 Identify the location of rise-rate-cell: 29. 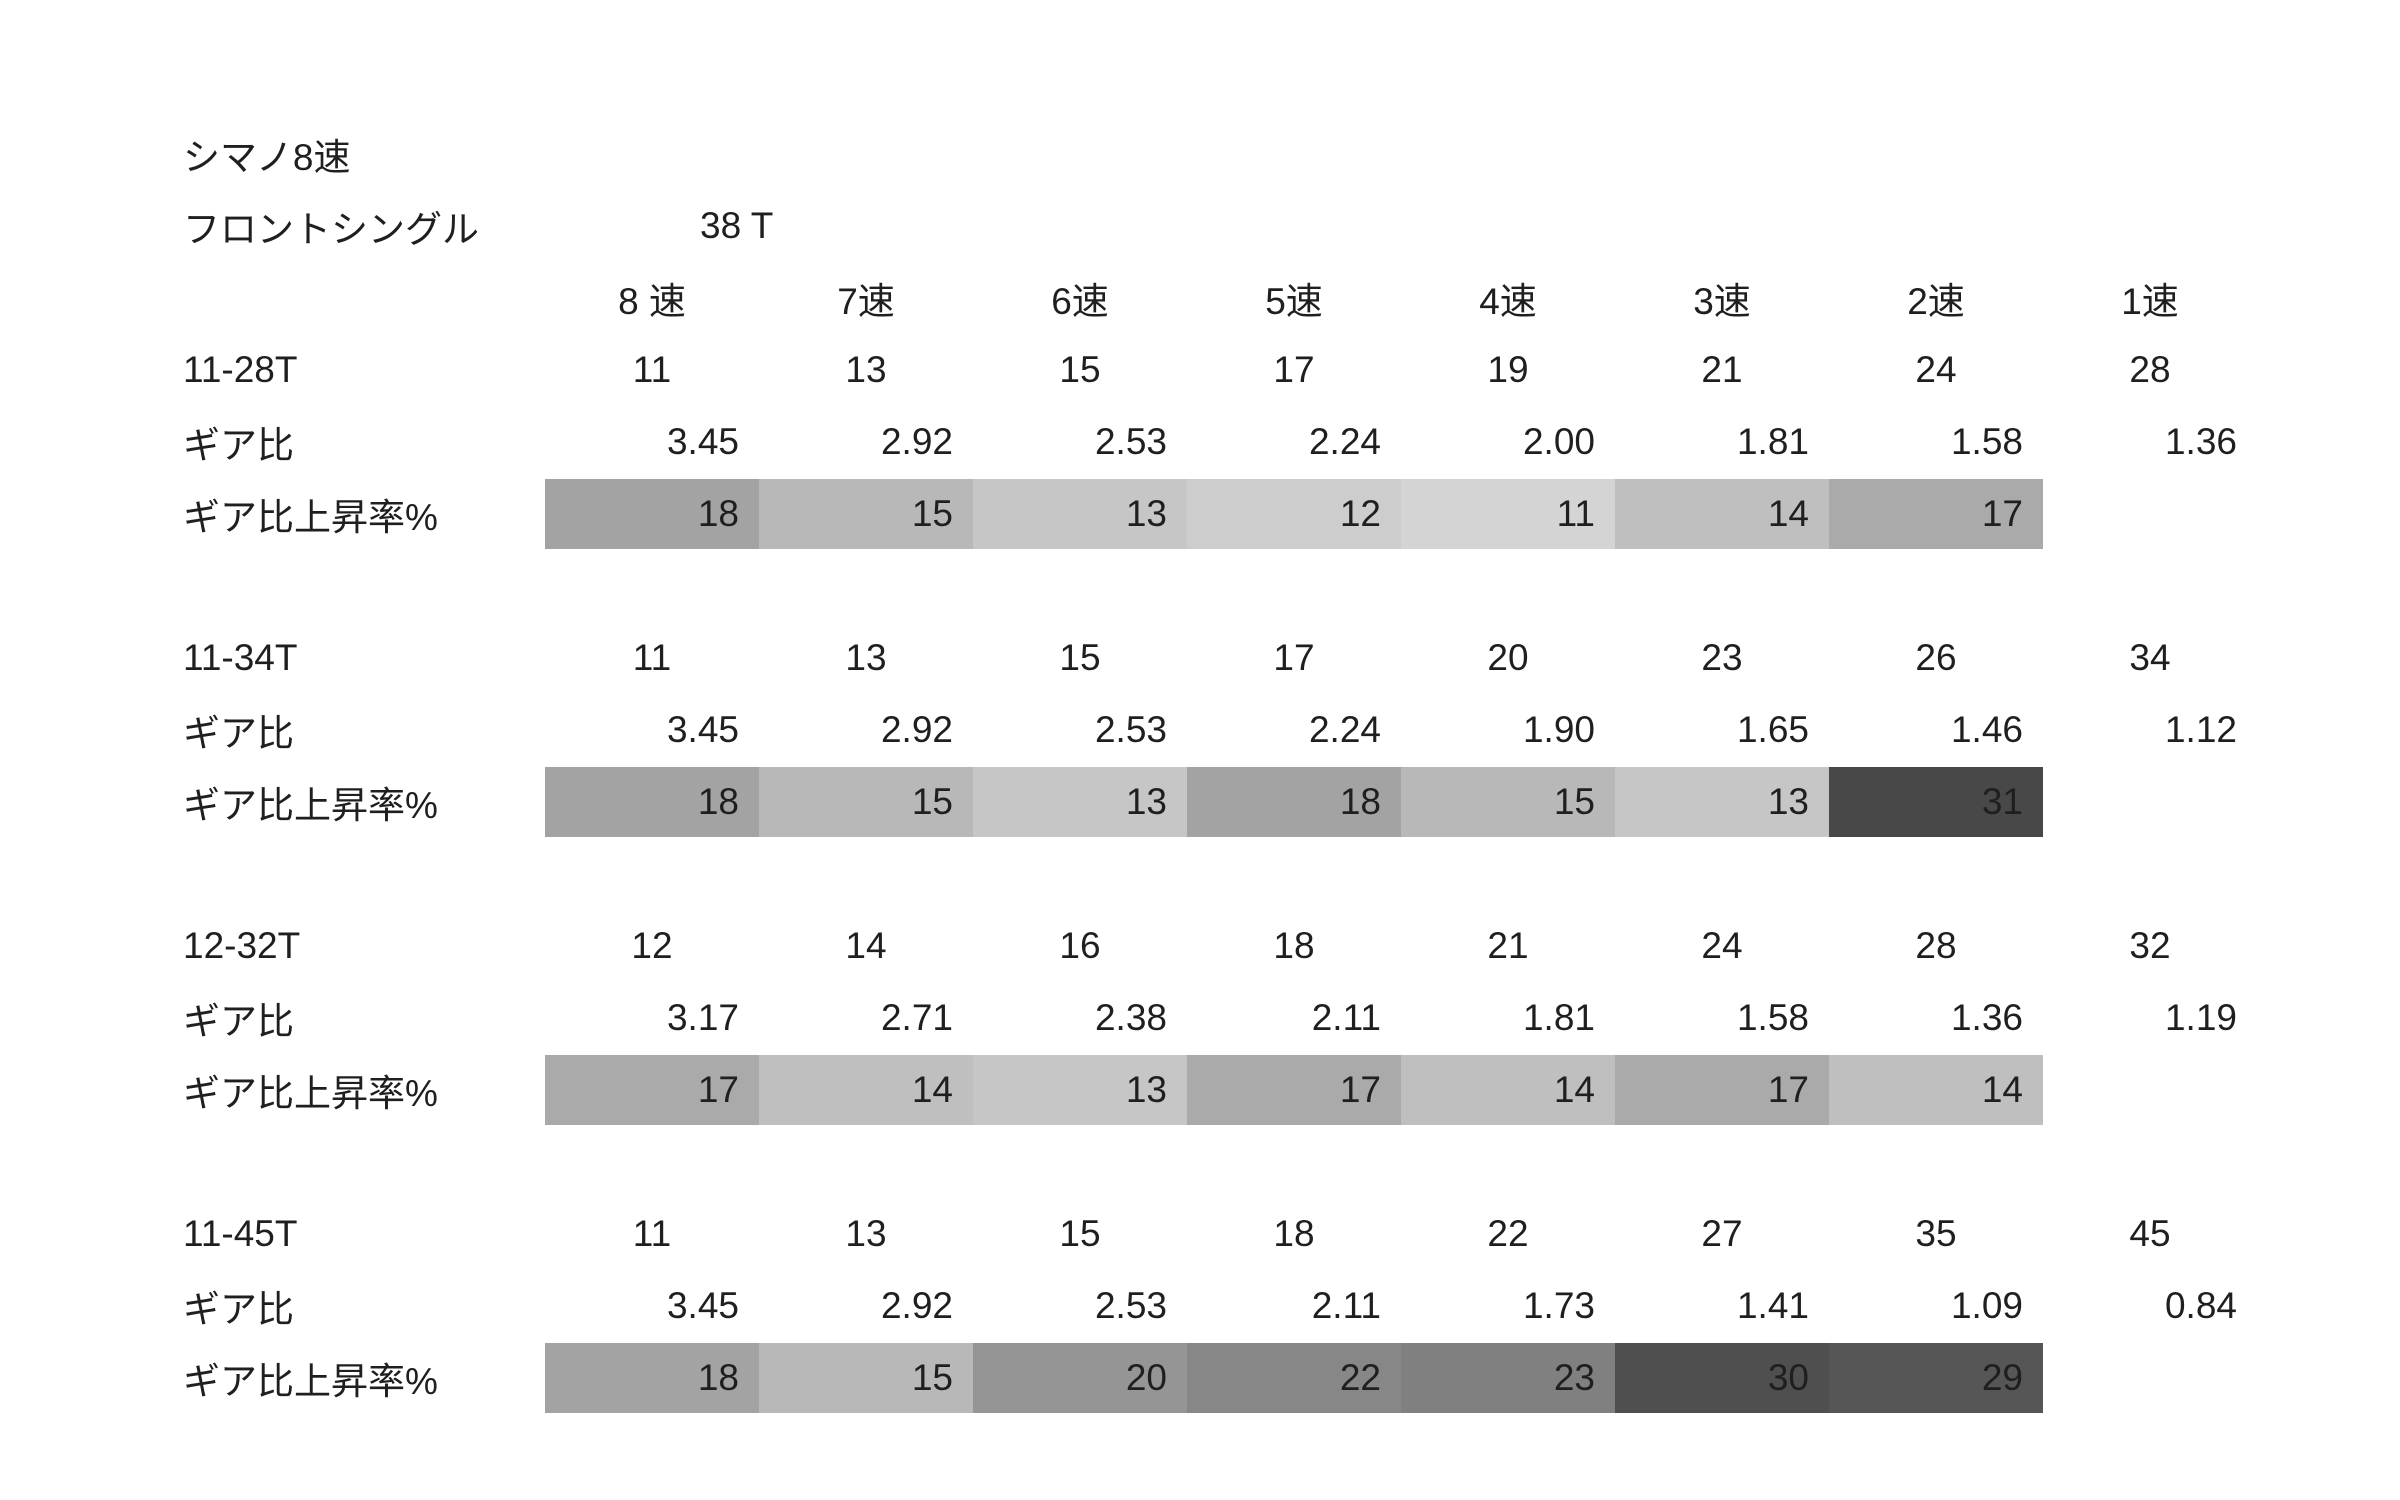
(1936, 1378).